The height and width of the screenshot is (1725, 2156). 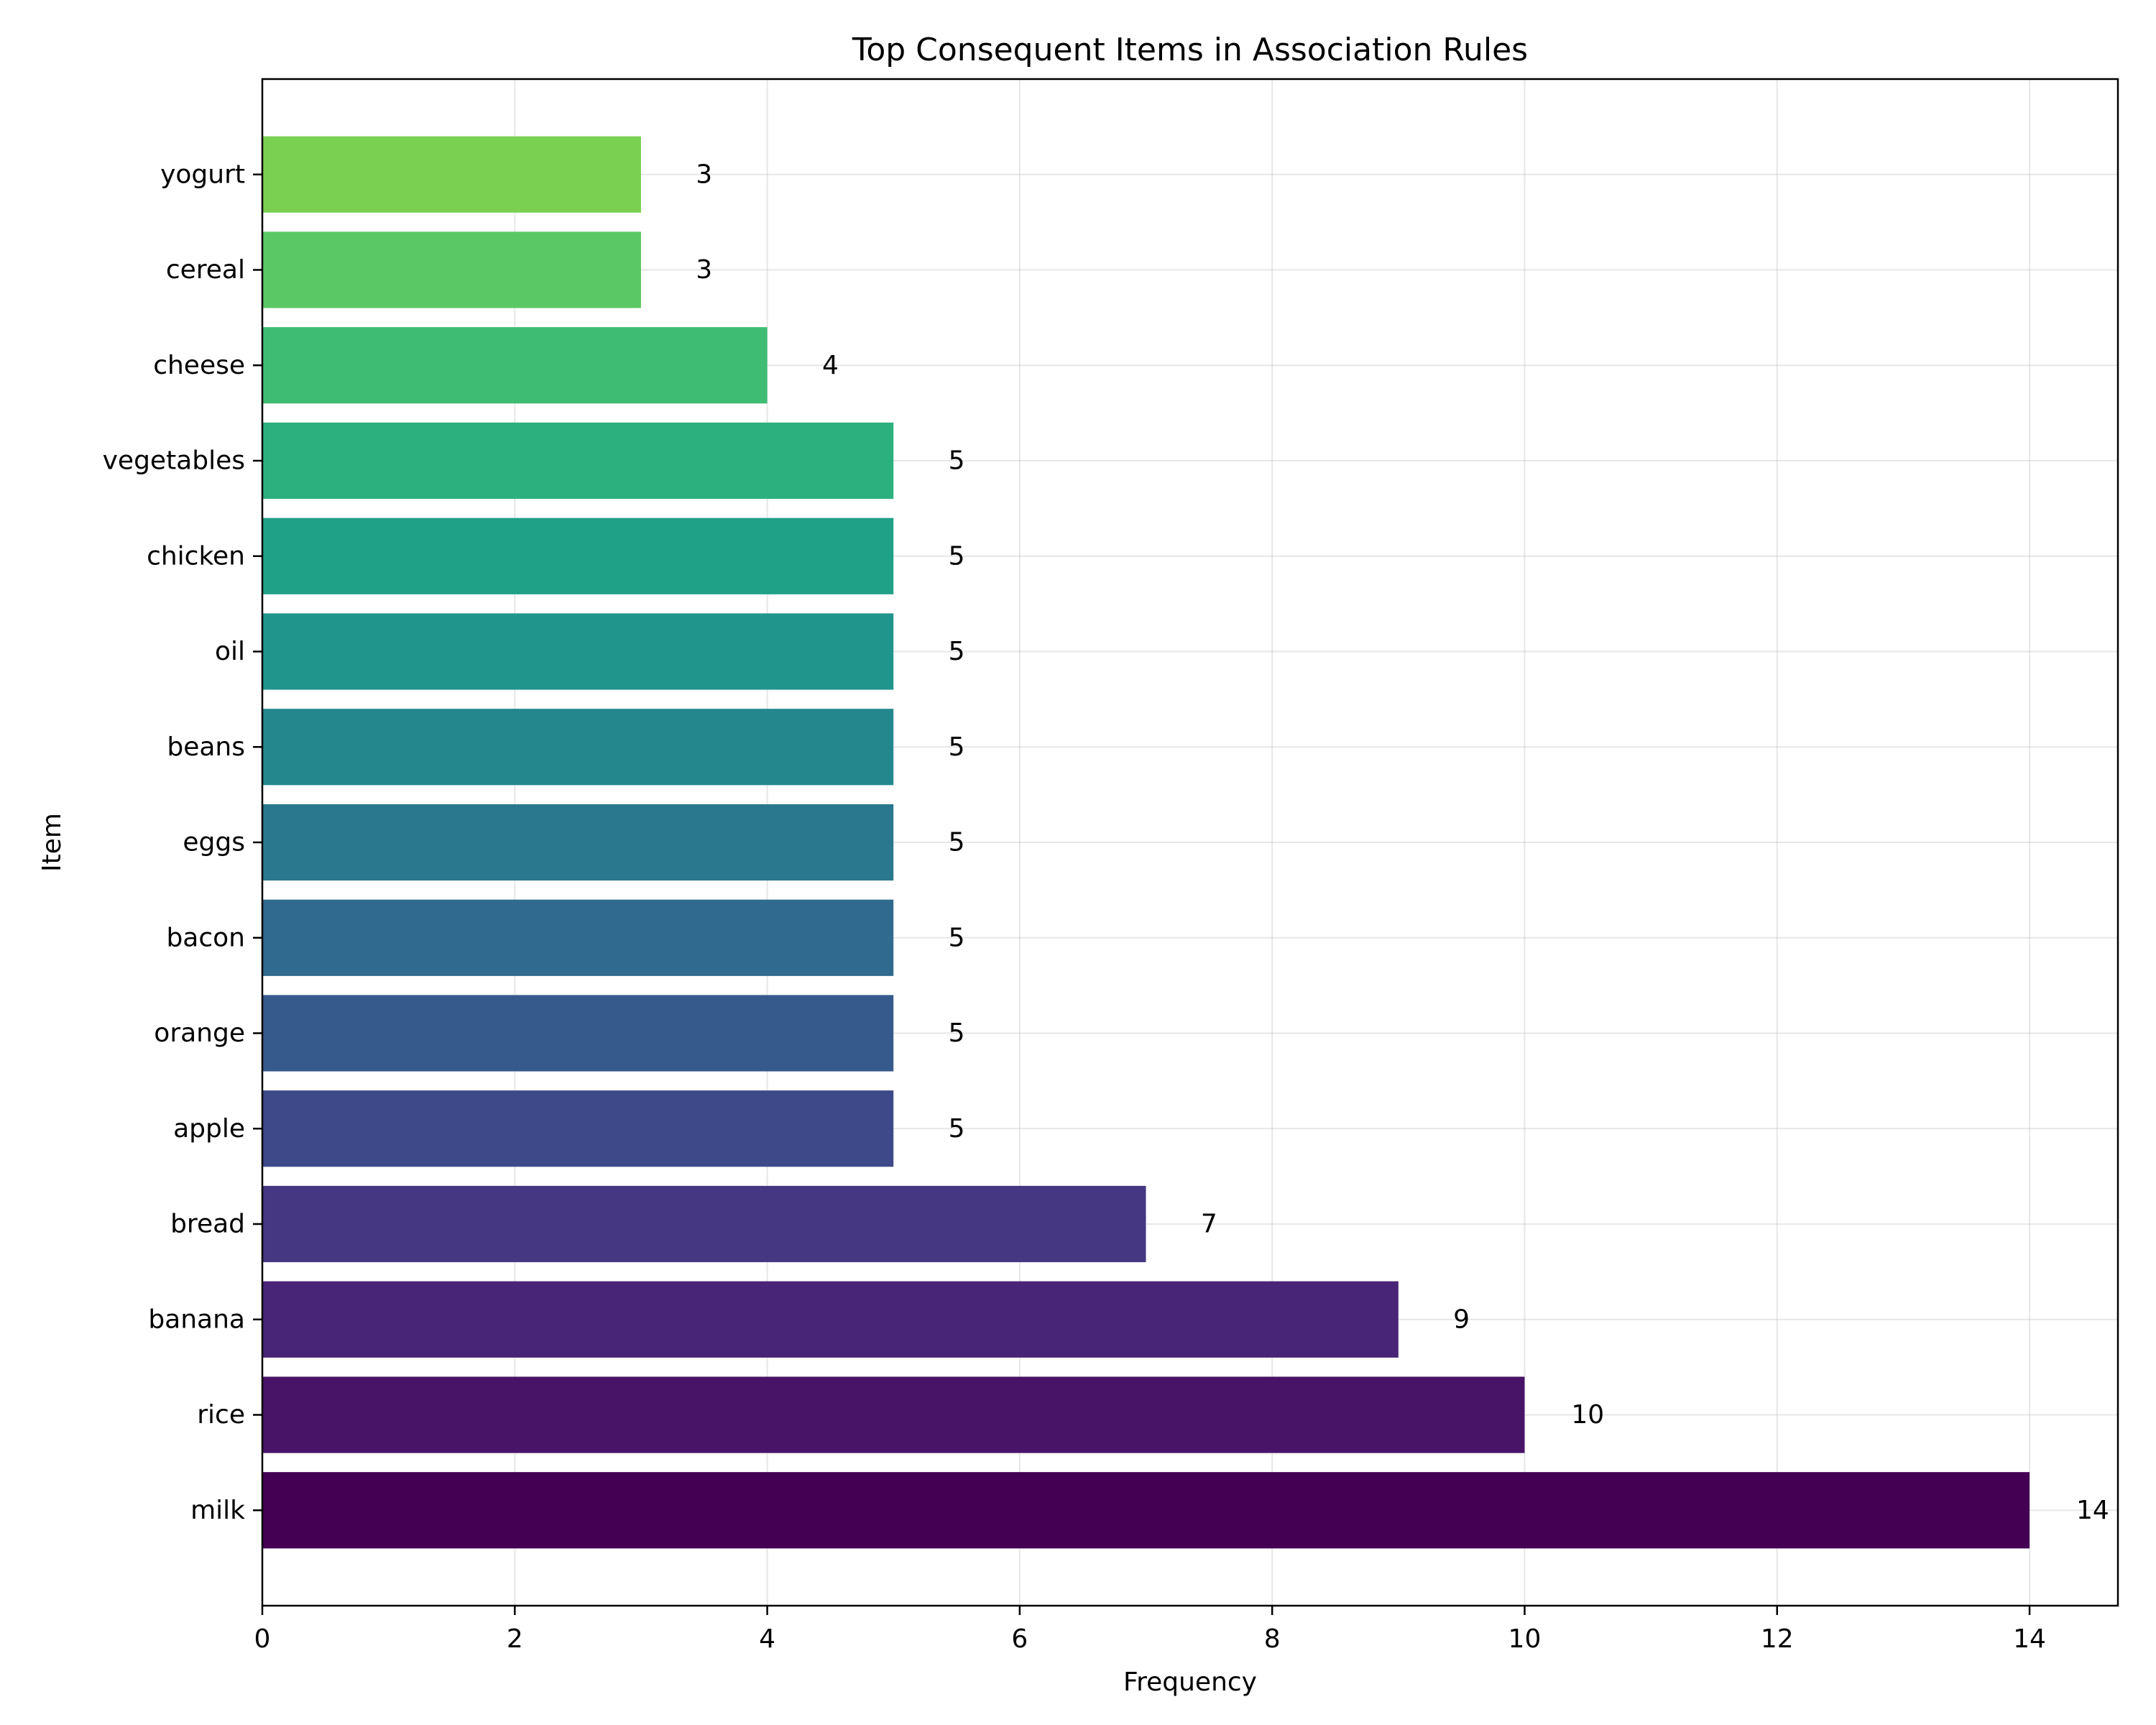 I want to click on bar-eggs, so click(x=578, y=842).